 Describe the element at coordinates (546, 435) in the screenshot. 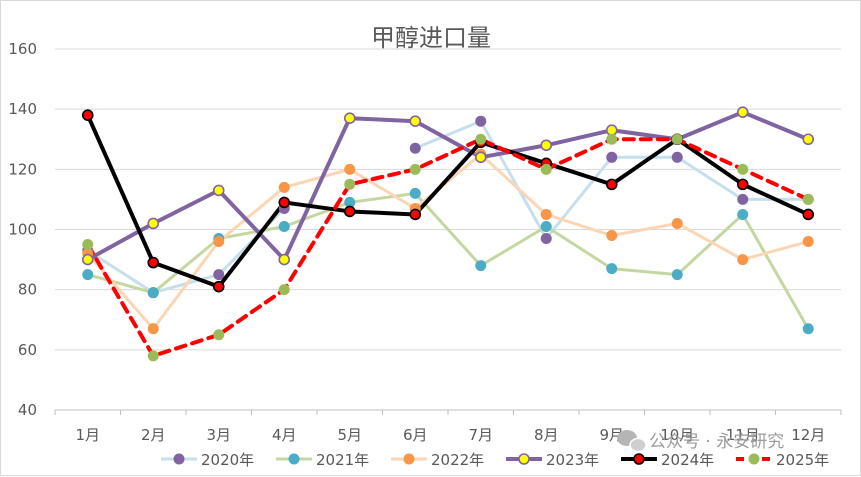

I see `x-tick-label: 8月` at that location.